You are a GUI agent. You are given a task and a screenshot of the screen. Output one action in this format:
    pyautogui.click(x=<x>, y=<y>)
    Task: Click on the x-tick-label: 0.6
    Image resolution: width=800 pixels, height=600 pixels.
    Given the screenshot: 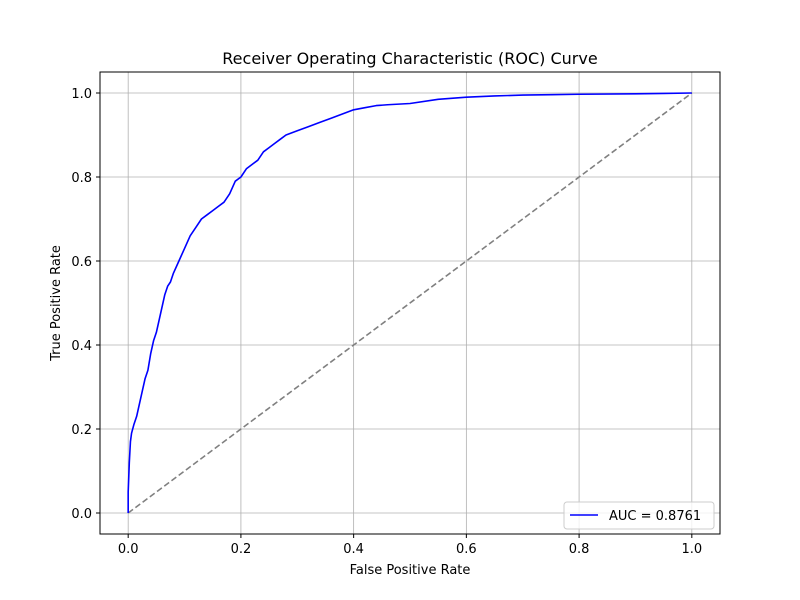 What is the action you would take?
    pyautogui.click(x=466, y=549)
    